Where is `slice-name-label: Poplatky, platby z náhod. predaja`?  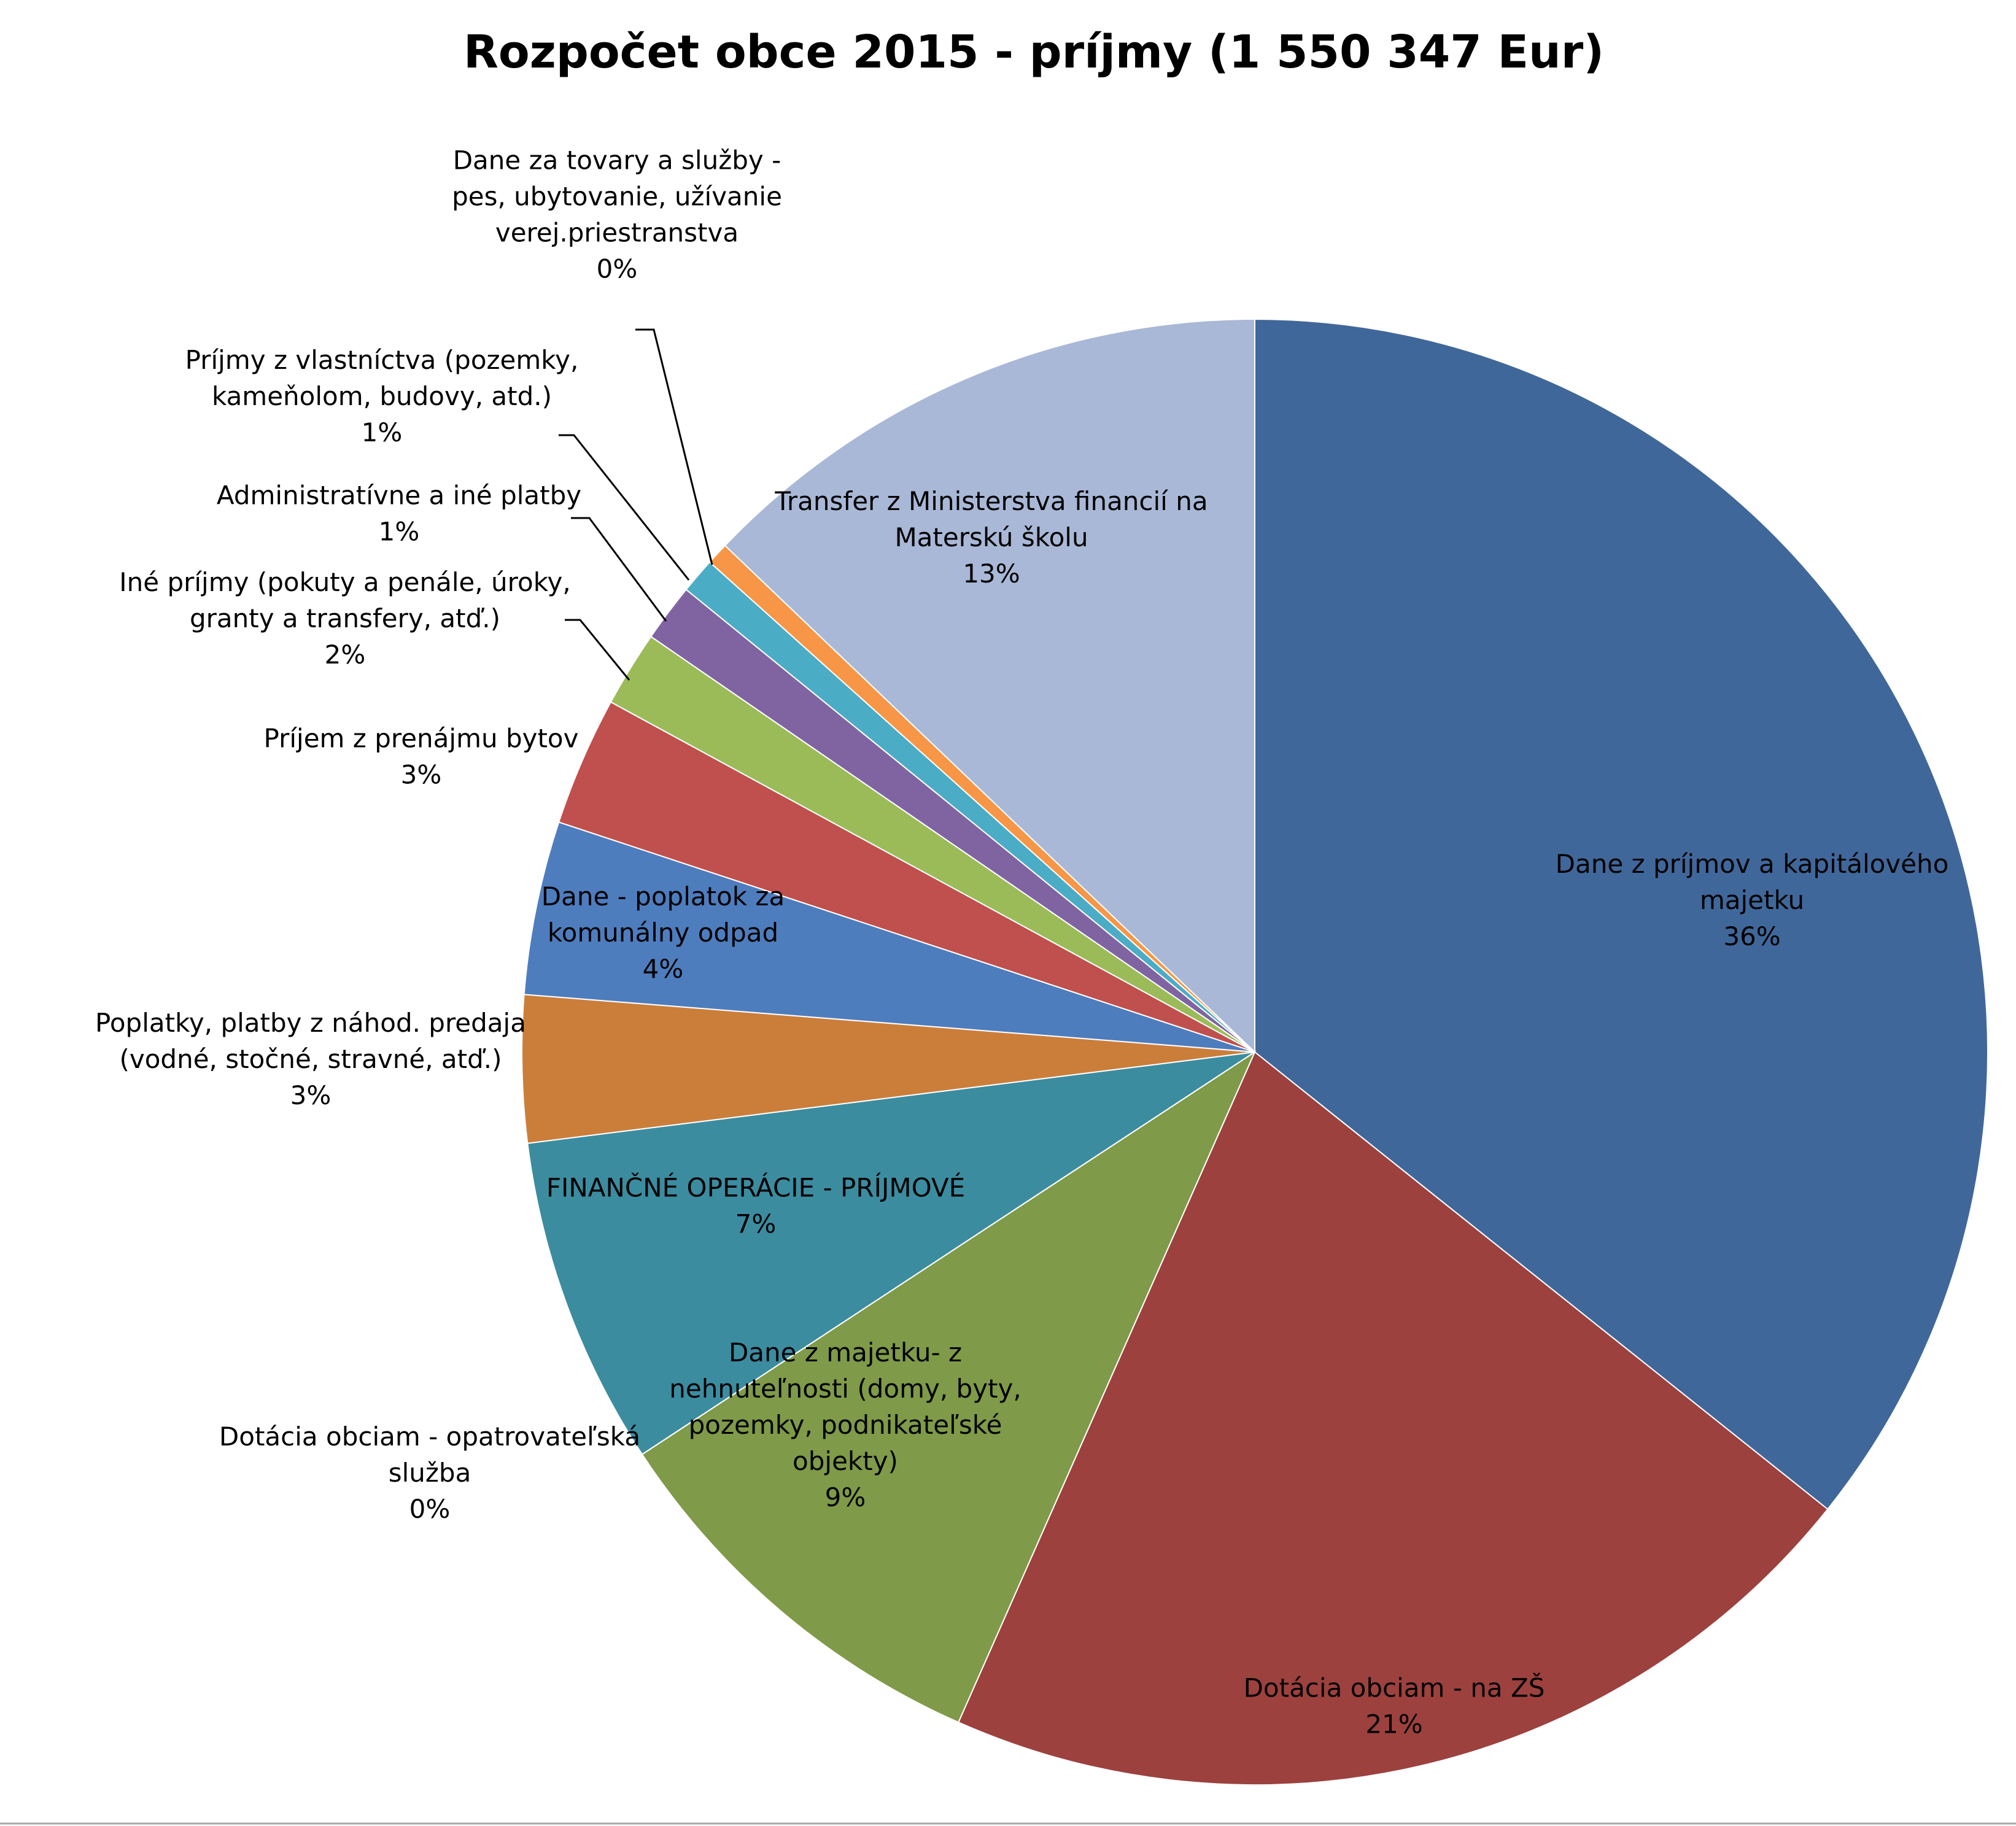 slice-name-label: Poplatky, platby z náhod. predaja is located at coordinates (310, 1023).